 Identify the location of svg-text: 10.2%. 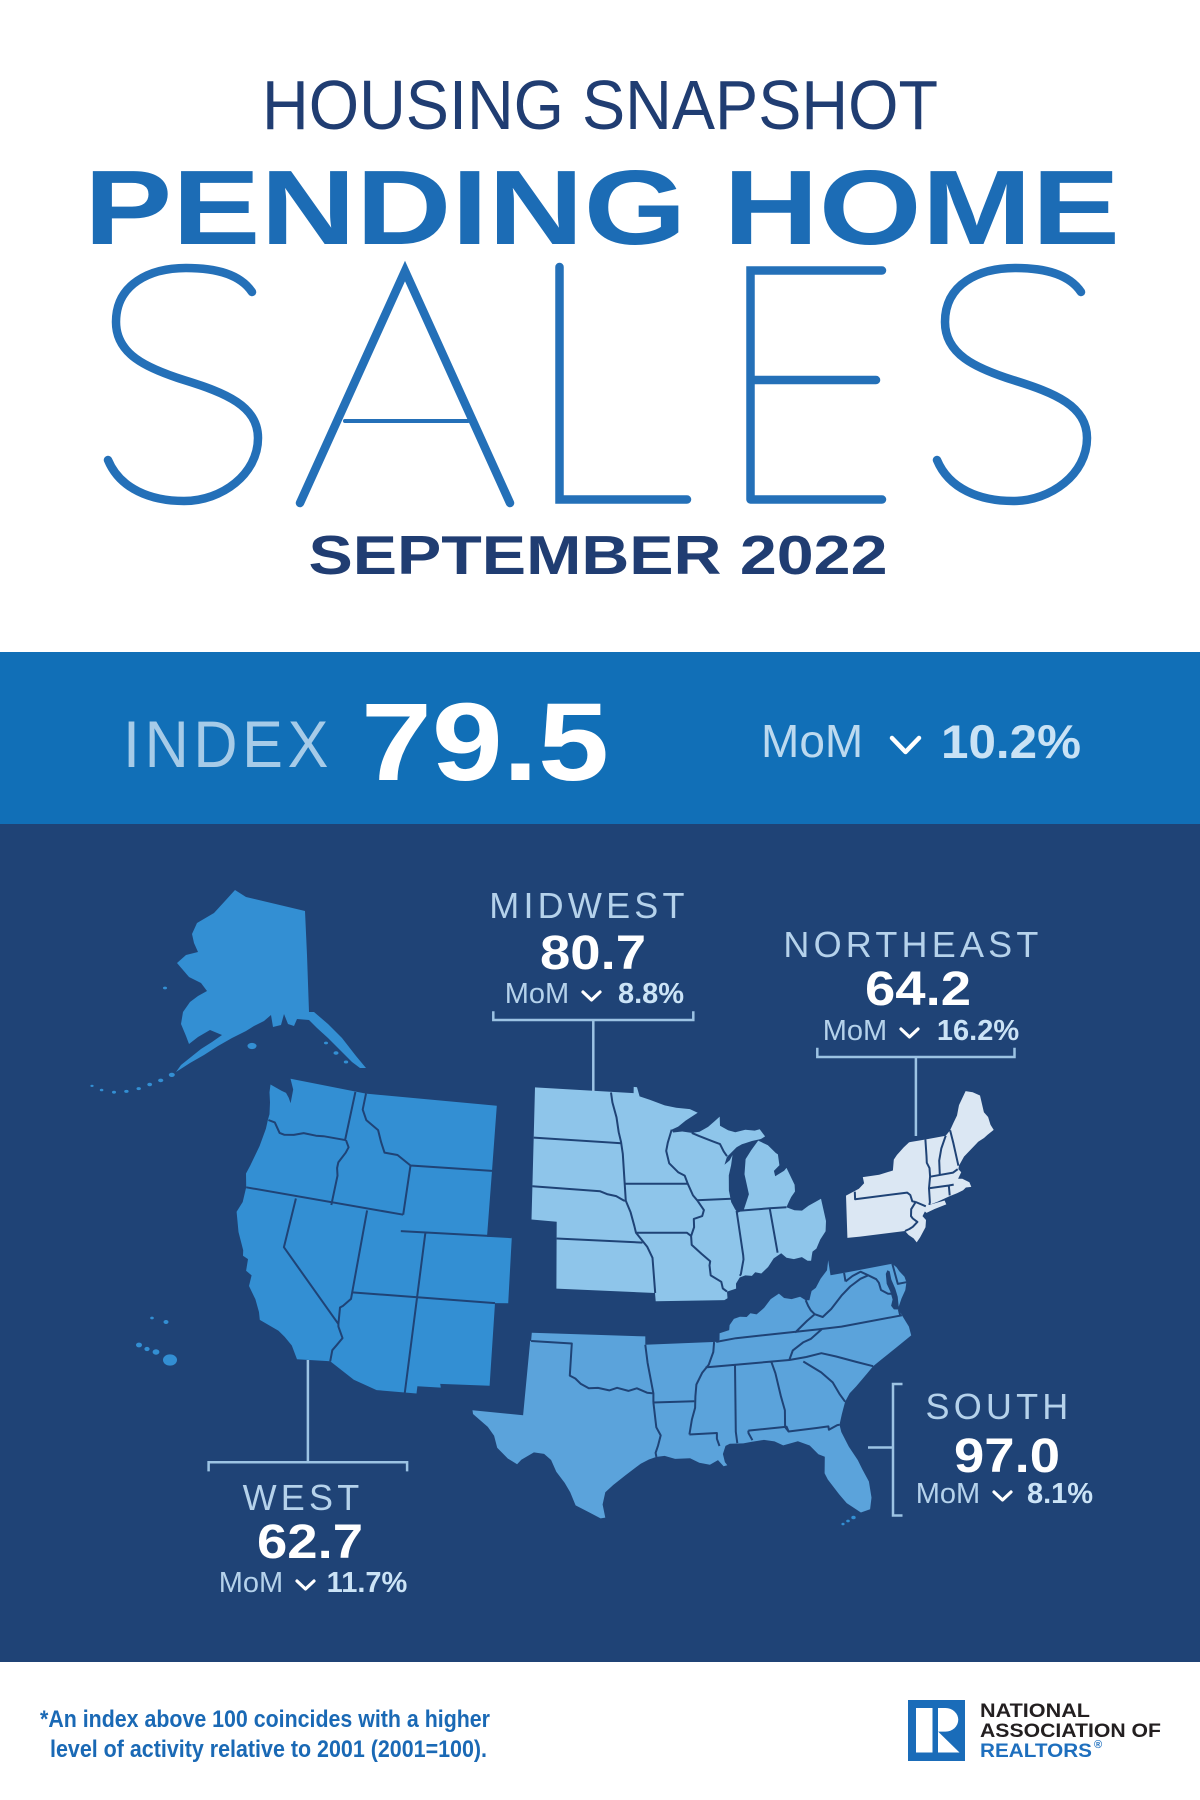
(1011, 741).